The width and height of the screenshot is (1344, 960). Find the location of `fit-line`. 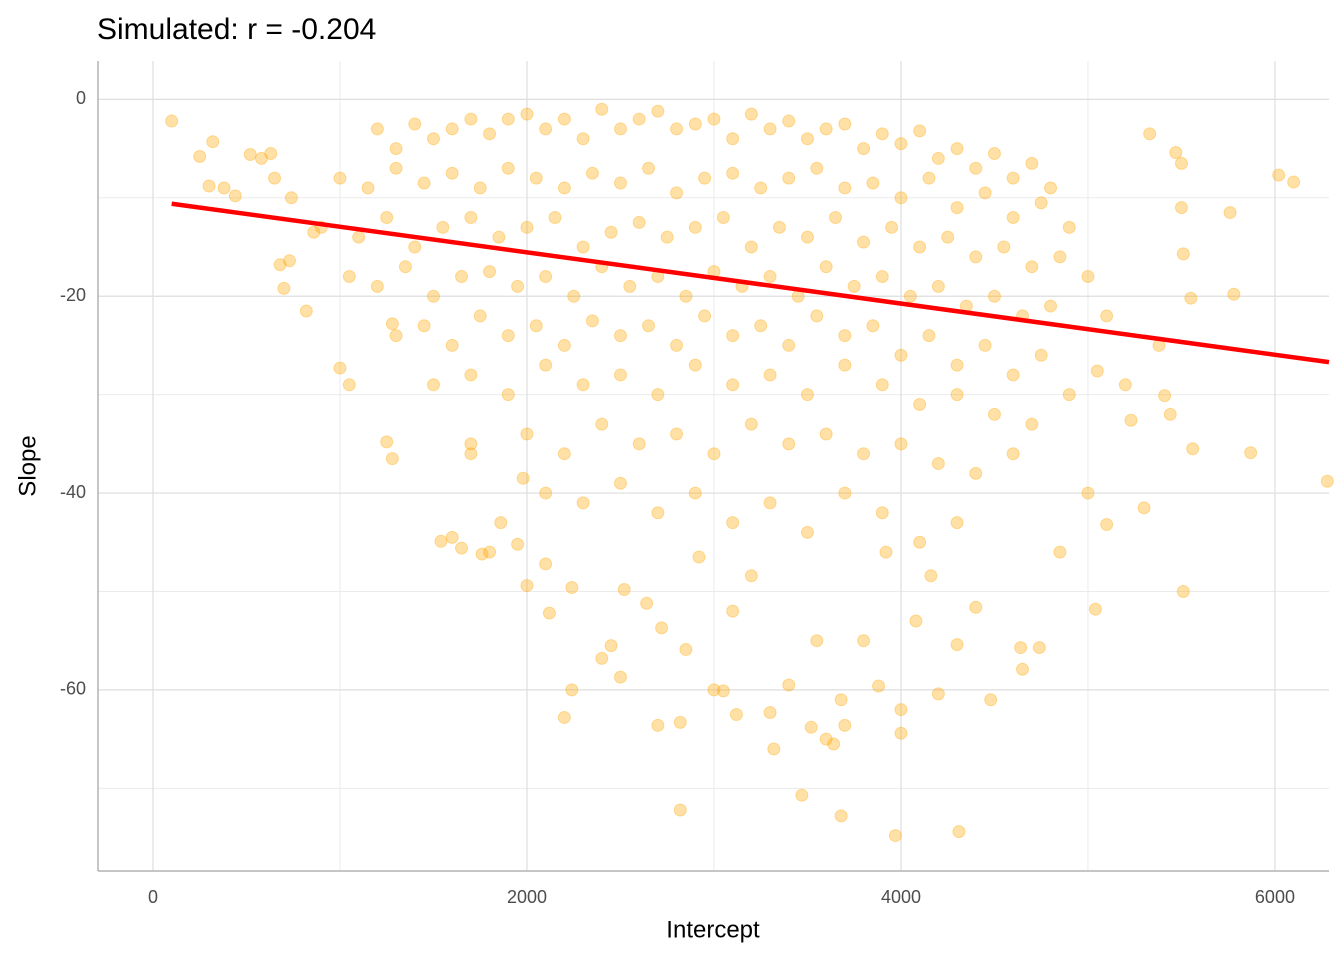

fit-line is located at coordinates (750, 283).